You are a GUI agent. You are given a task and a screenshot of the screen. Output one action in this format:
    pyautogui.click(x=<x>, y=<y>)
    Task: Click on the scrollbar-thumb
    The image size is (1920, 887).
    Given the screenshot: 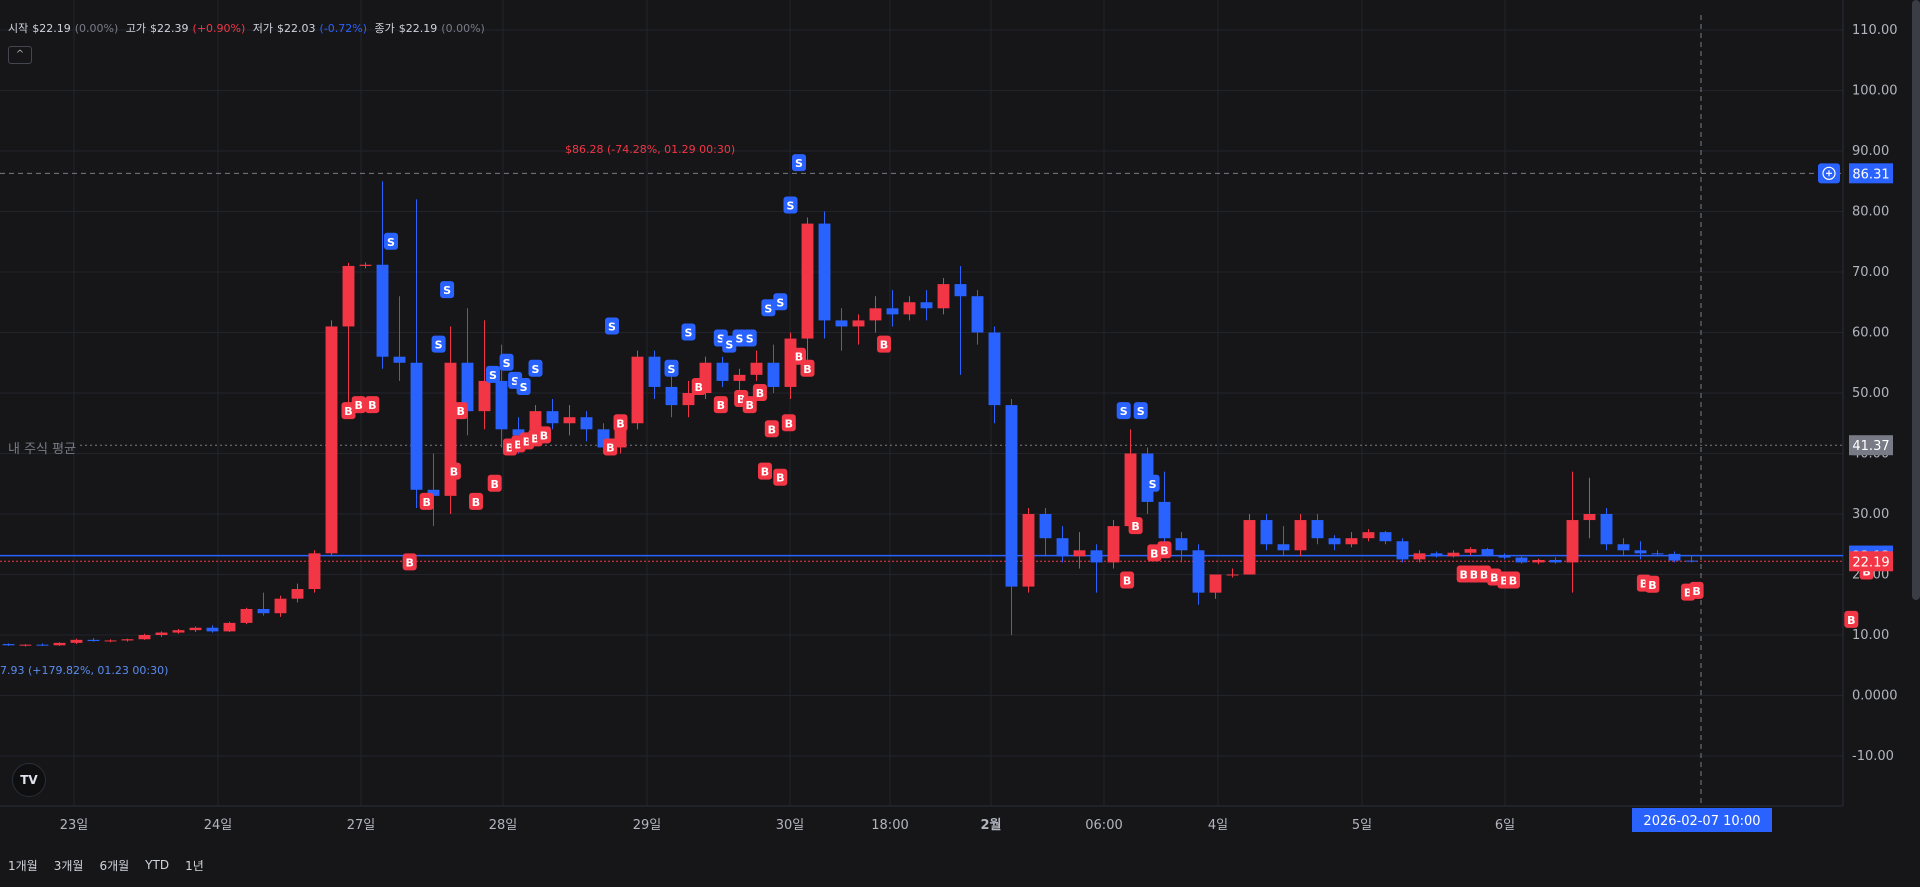 What is the action you would take?
    pyautogui.click(x=1916, y=300)
    